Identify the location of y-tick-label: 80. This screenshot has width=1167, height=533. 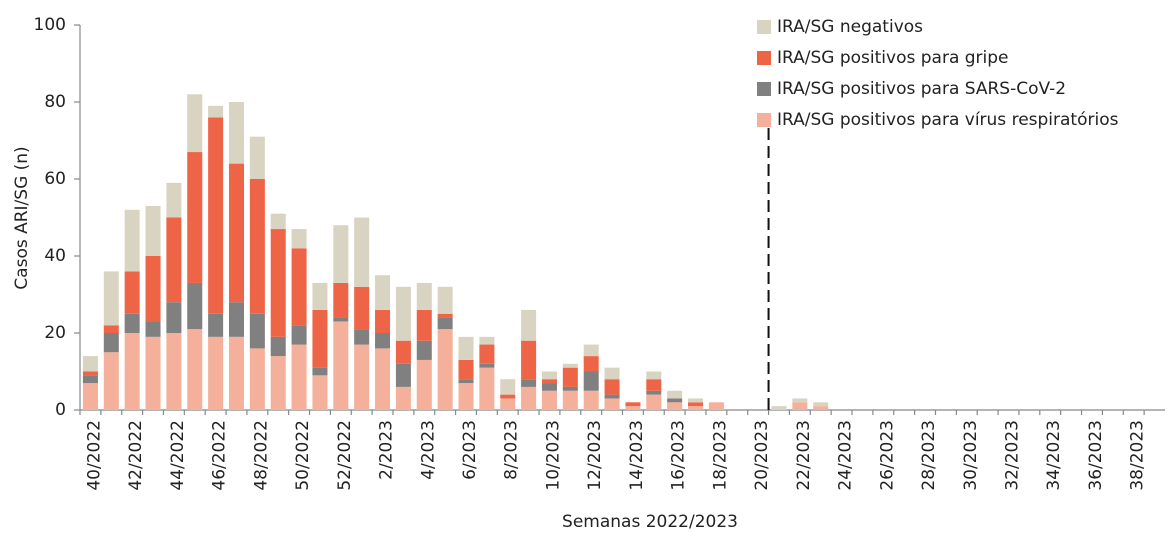
(55, 102).